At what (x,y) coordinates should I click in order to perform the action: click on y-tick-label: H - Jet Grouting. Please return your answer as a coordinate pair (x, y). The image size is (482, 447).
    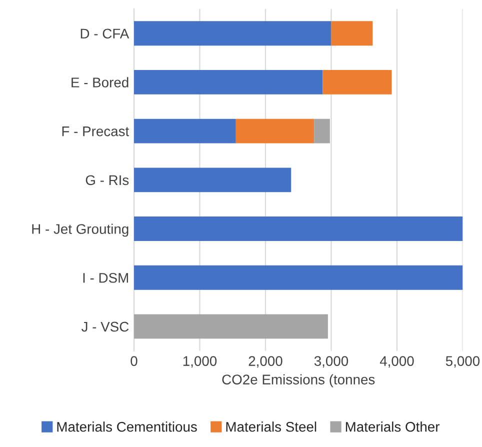
    Looking at the image, I should click on (80, 230).